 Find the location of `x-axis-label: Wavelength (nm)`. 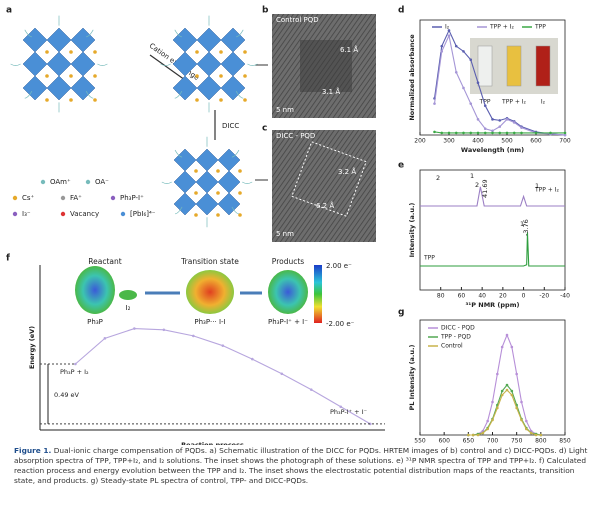

x-axis-label: Wavelength (nm) is located at coordinates (492, 150).